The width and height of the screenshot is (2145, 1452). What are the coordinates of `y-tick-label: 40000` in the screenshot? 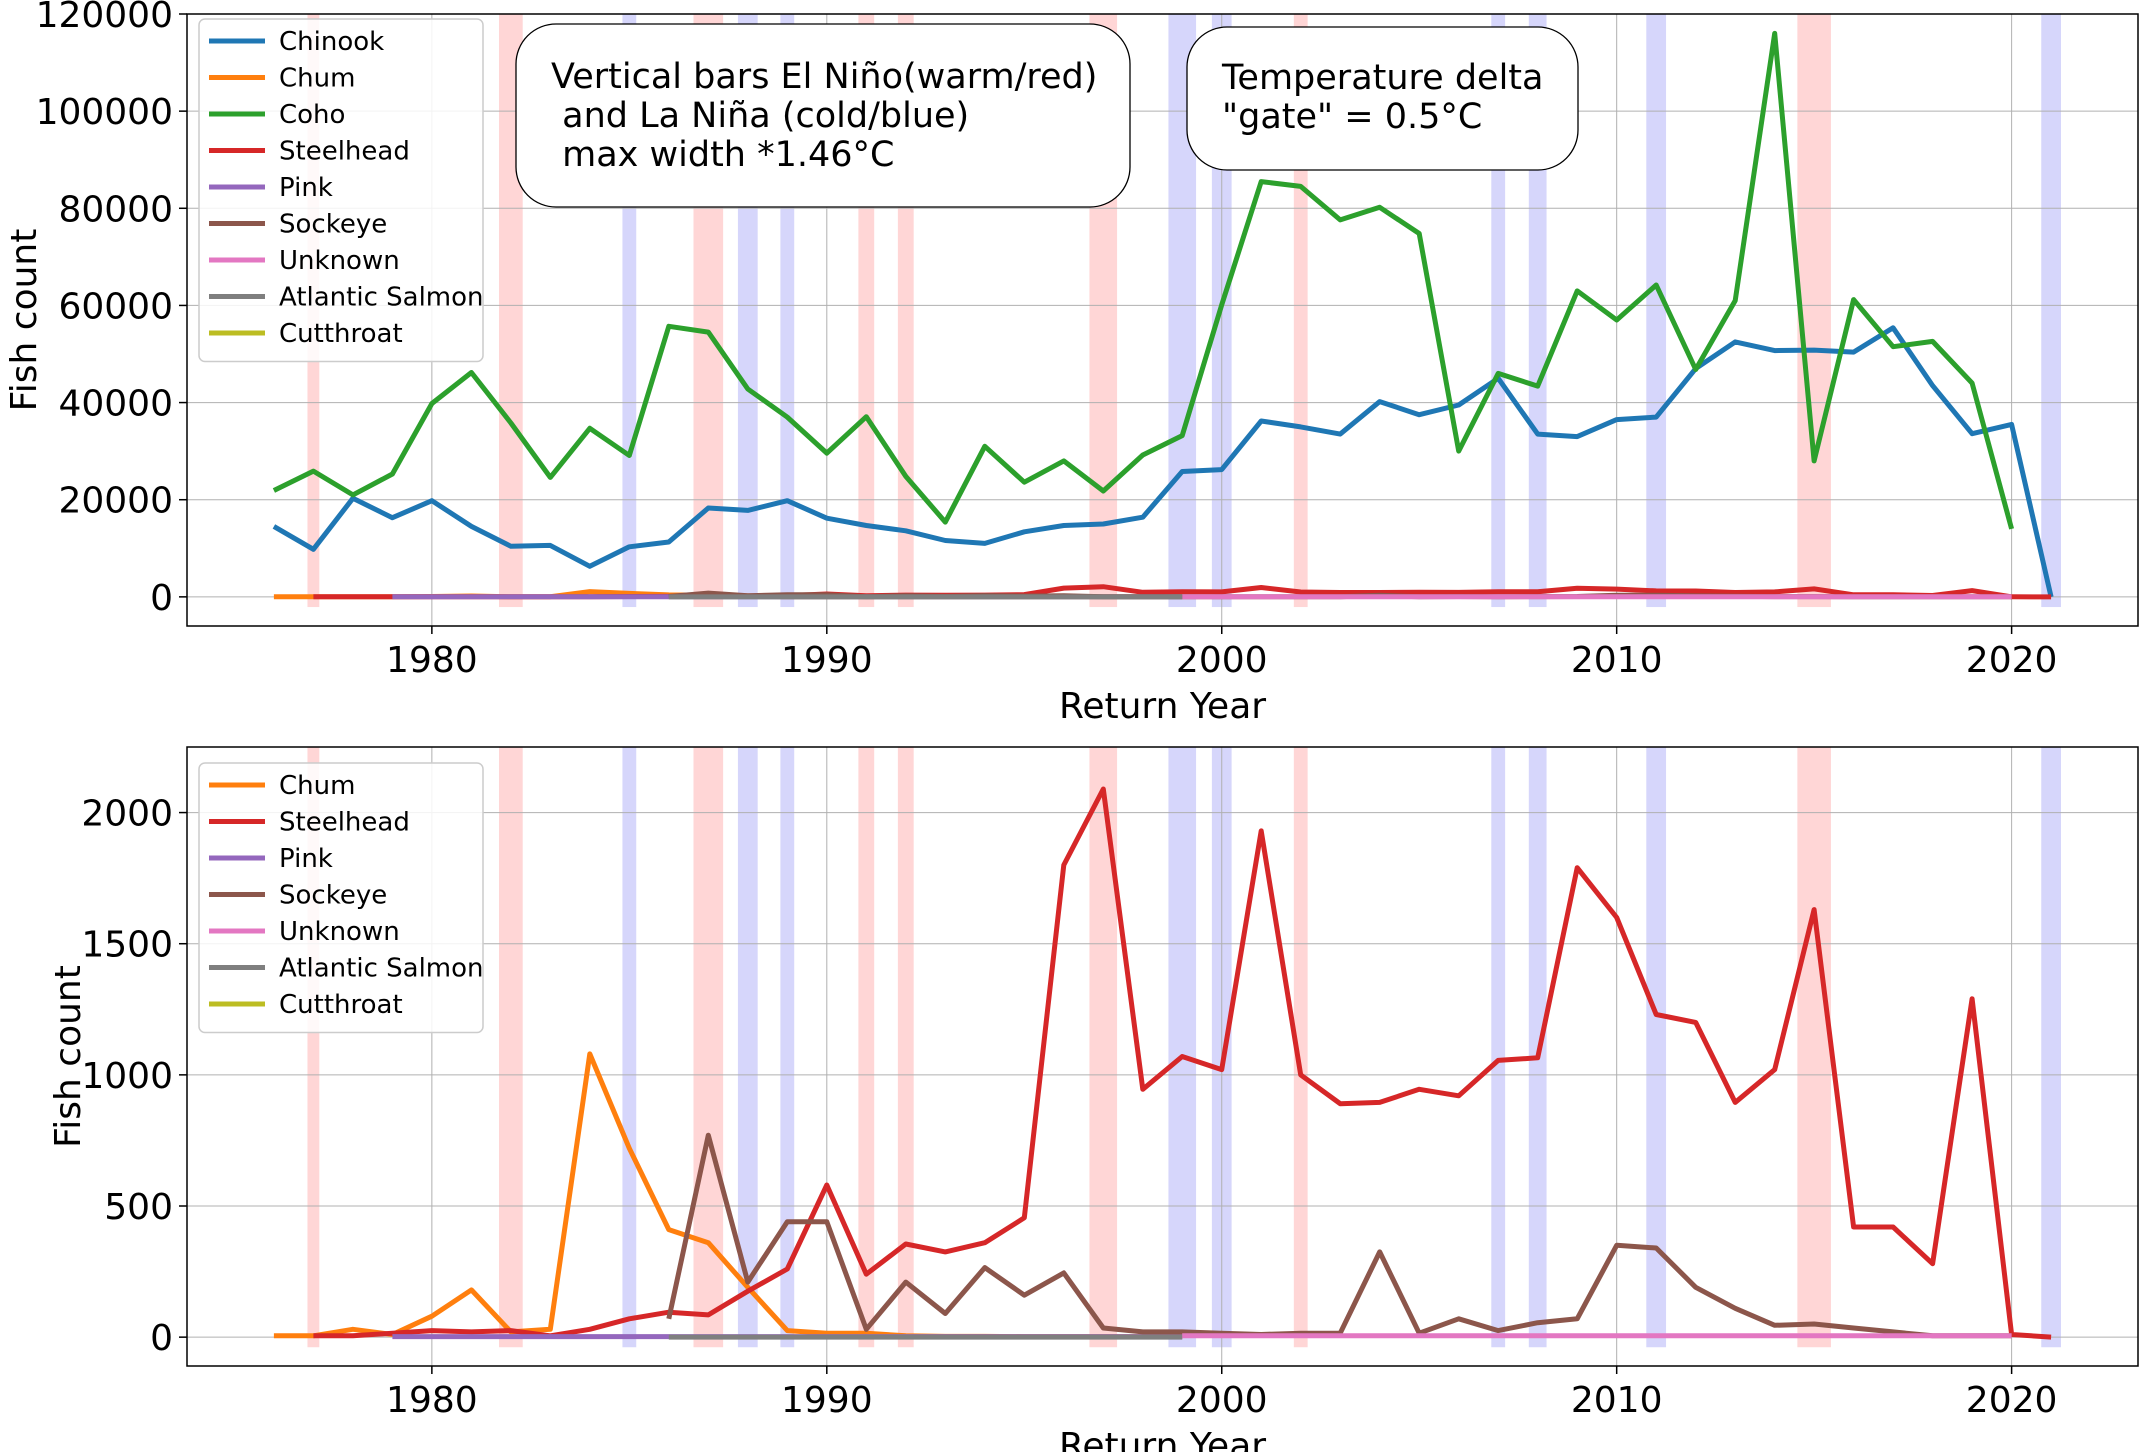 It's located at (115, 404).